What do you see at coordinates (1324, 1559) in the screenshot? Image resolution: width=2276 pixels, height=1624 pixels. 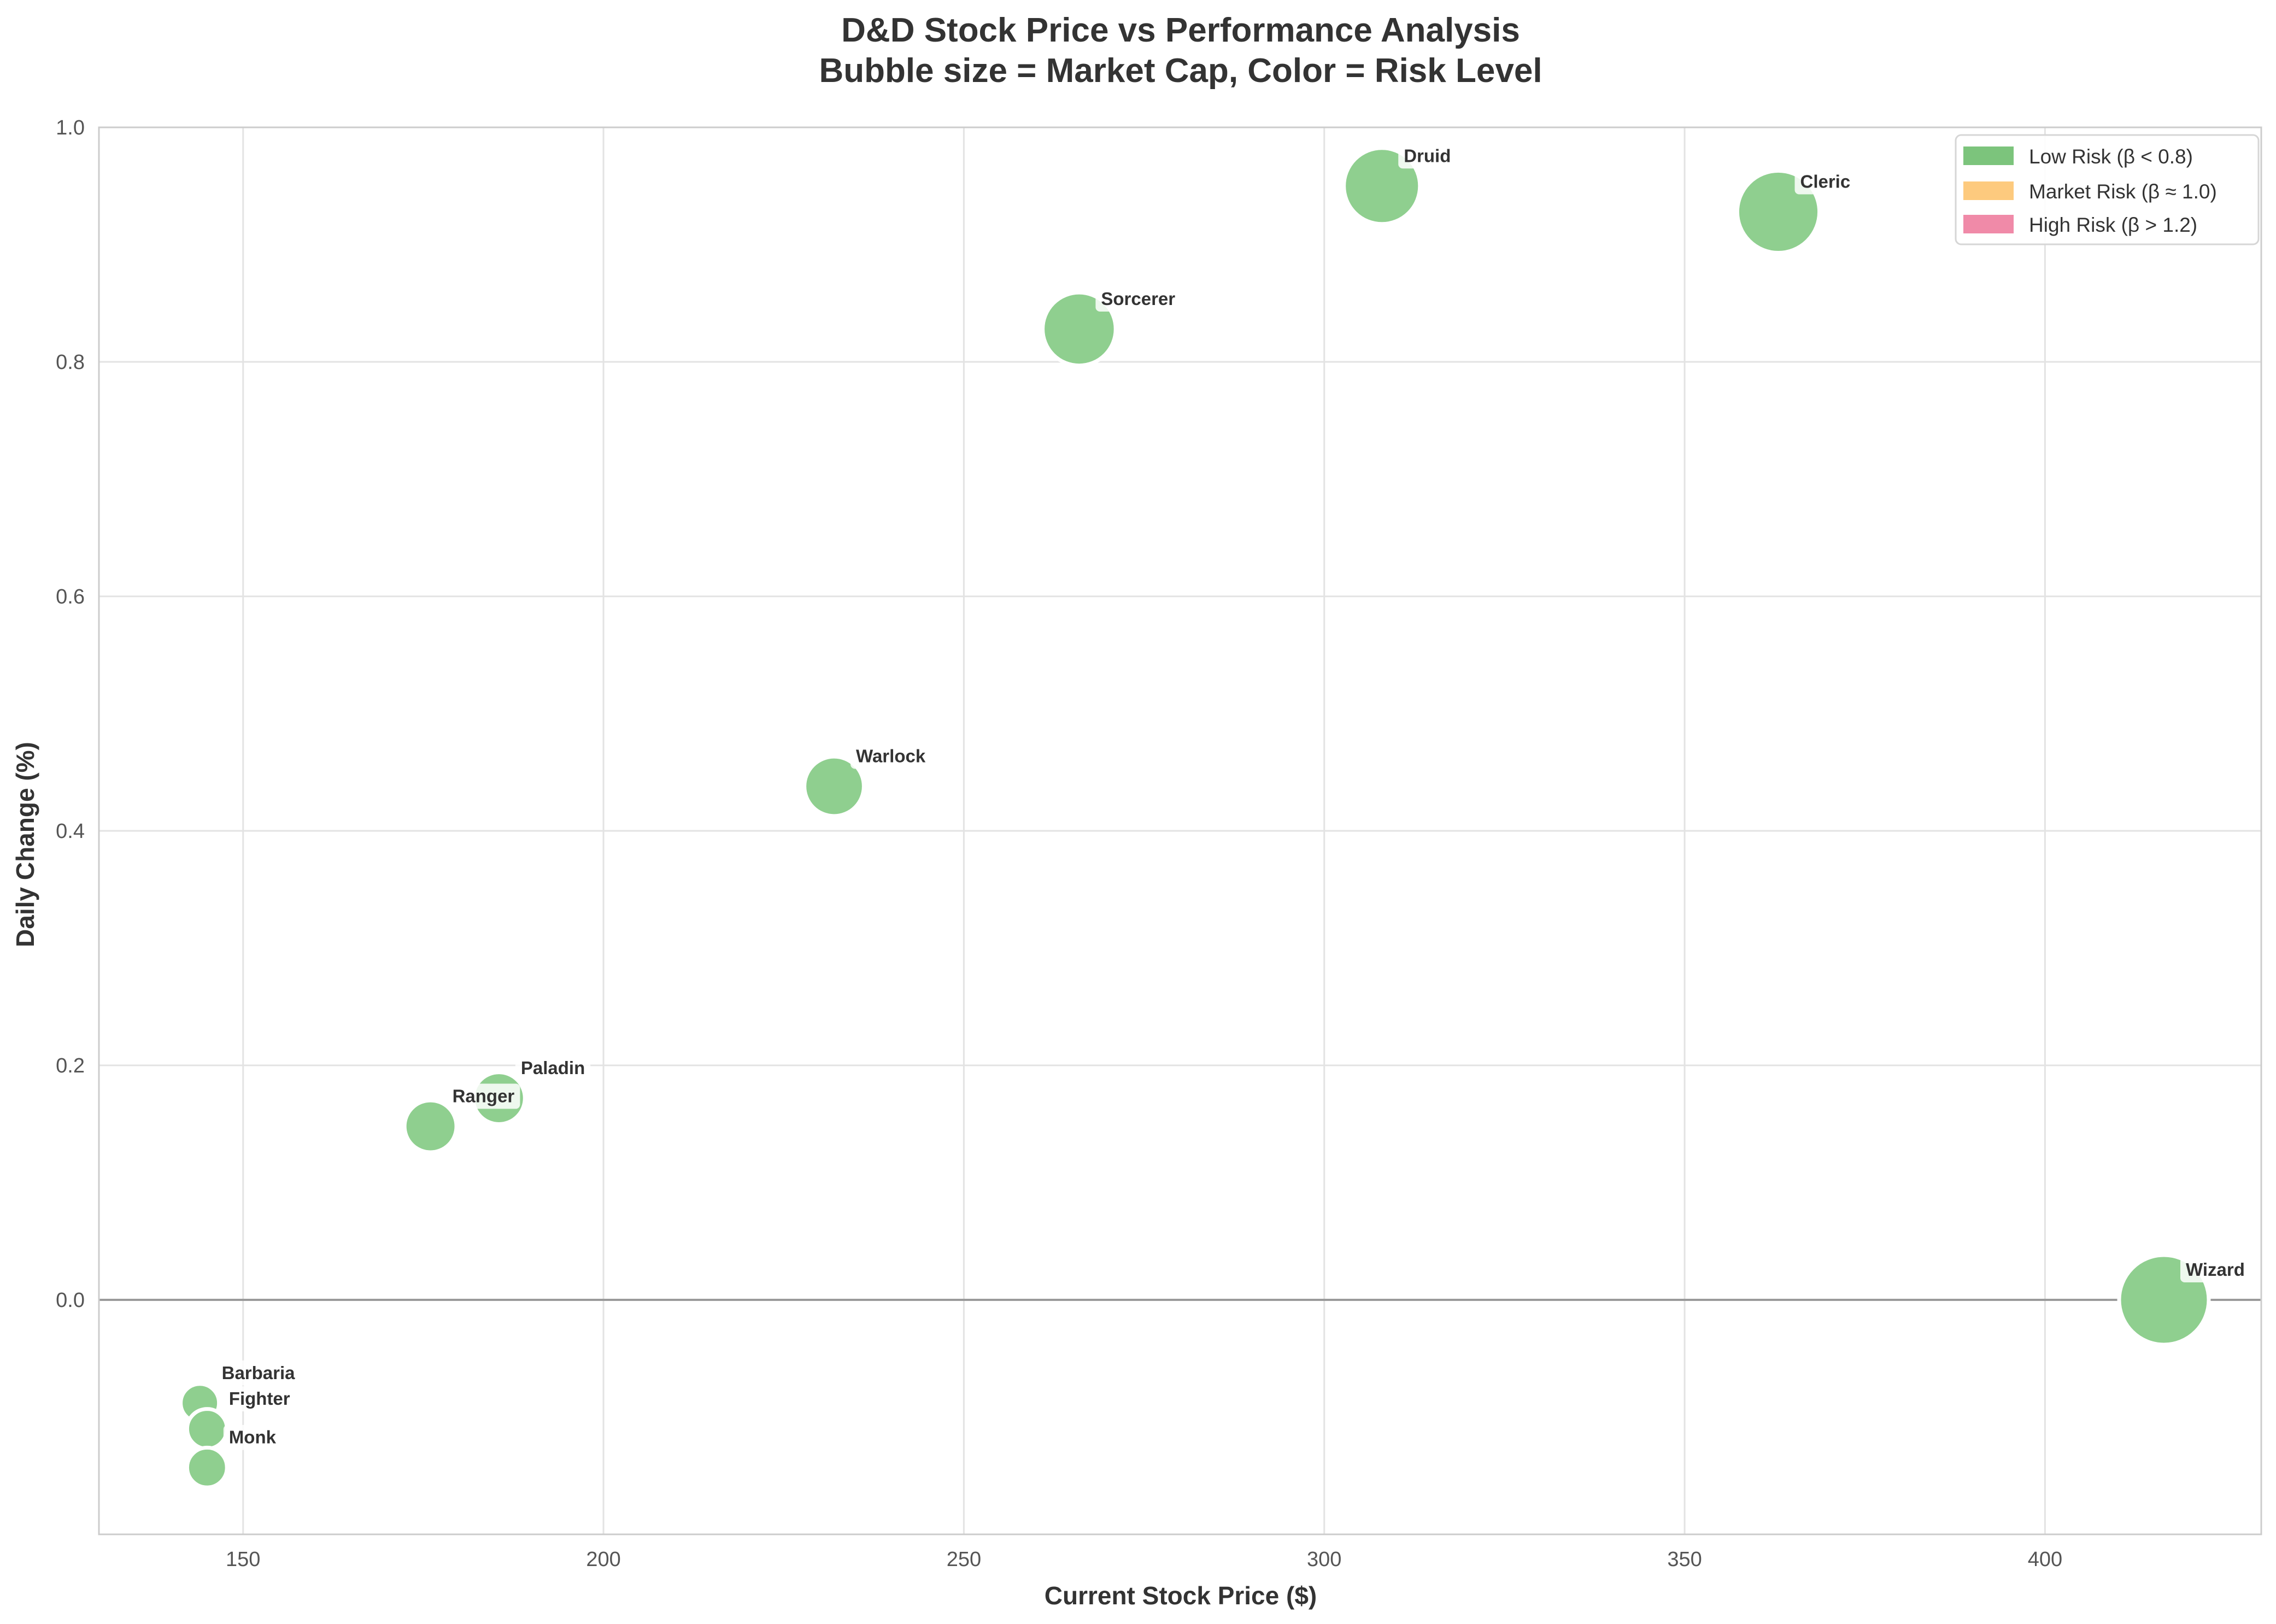 I see `x-tick-label: 300` at bounding box center [1324, 1559].